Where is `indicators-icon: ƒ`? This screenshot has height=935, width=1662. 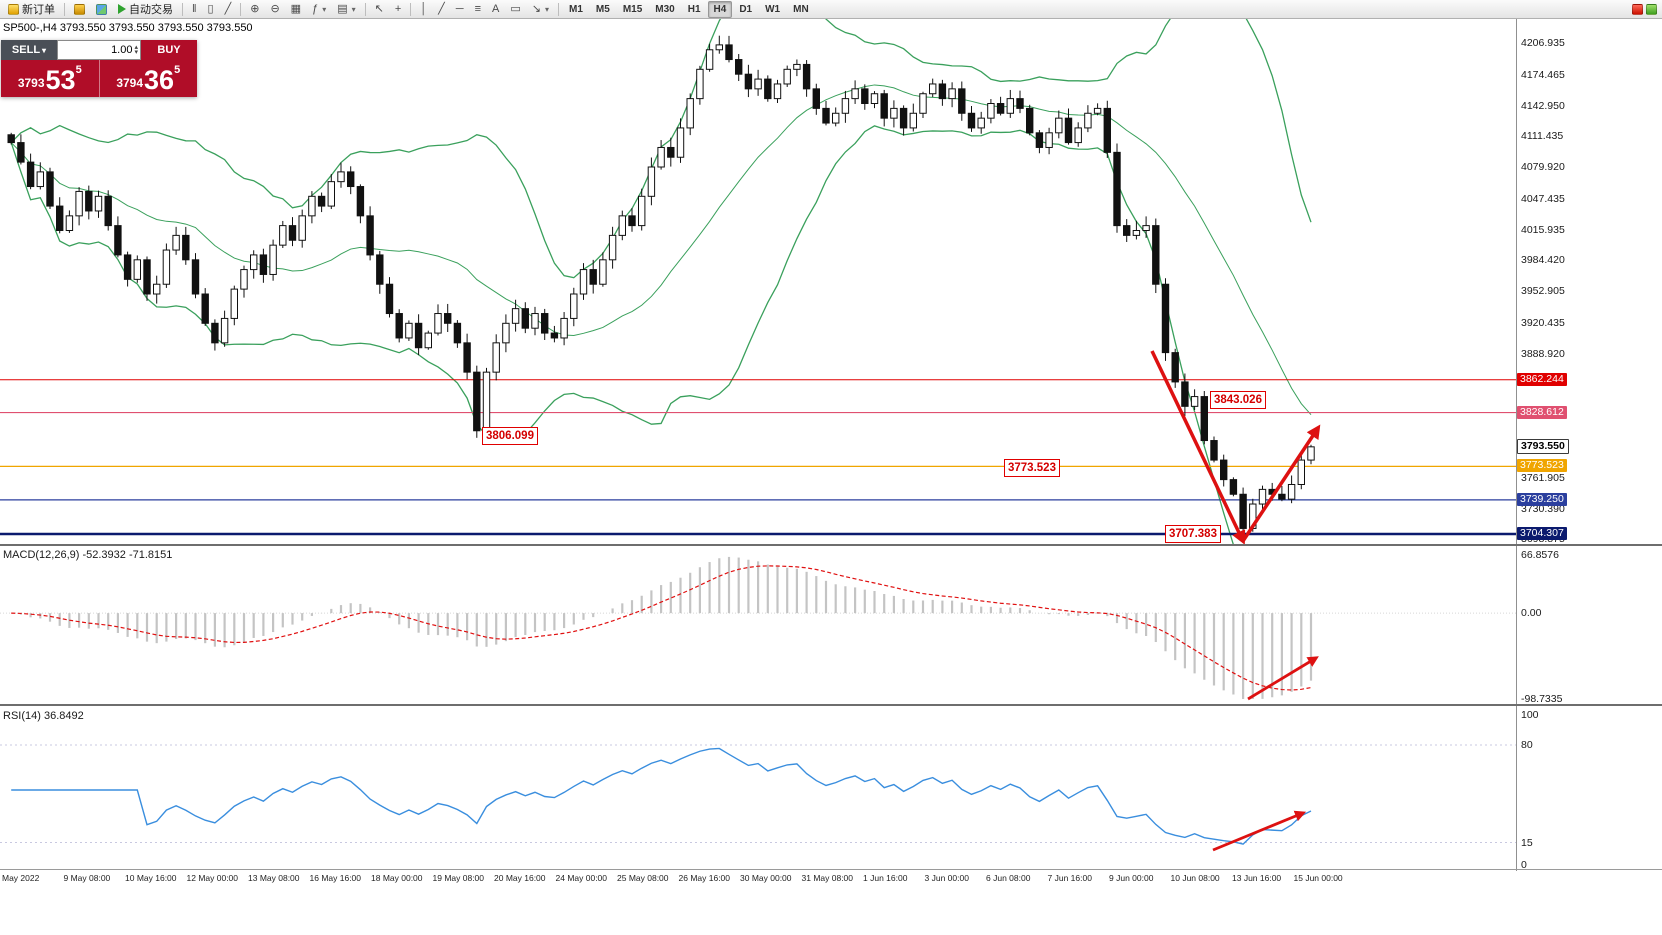 indicators-icon: ƒ is located at coordinates (315, 8).